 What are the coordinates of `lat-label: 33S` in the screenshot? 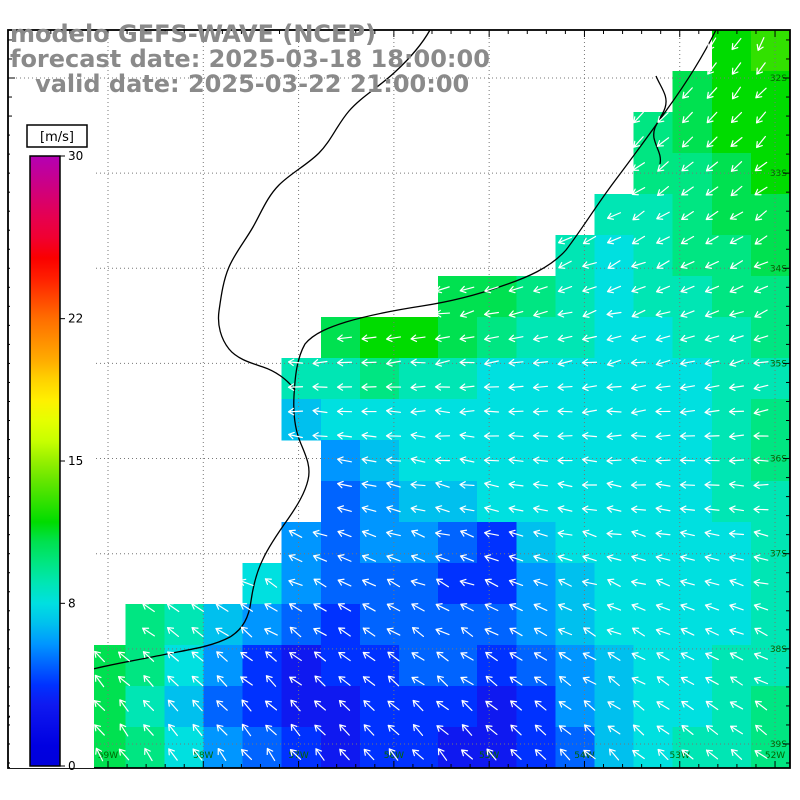 It's located at (778, 174).